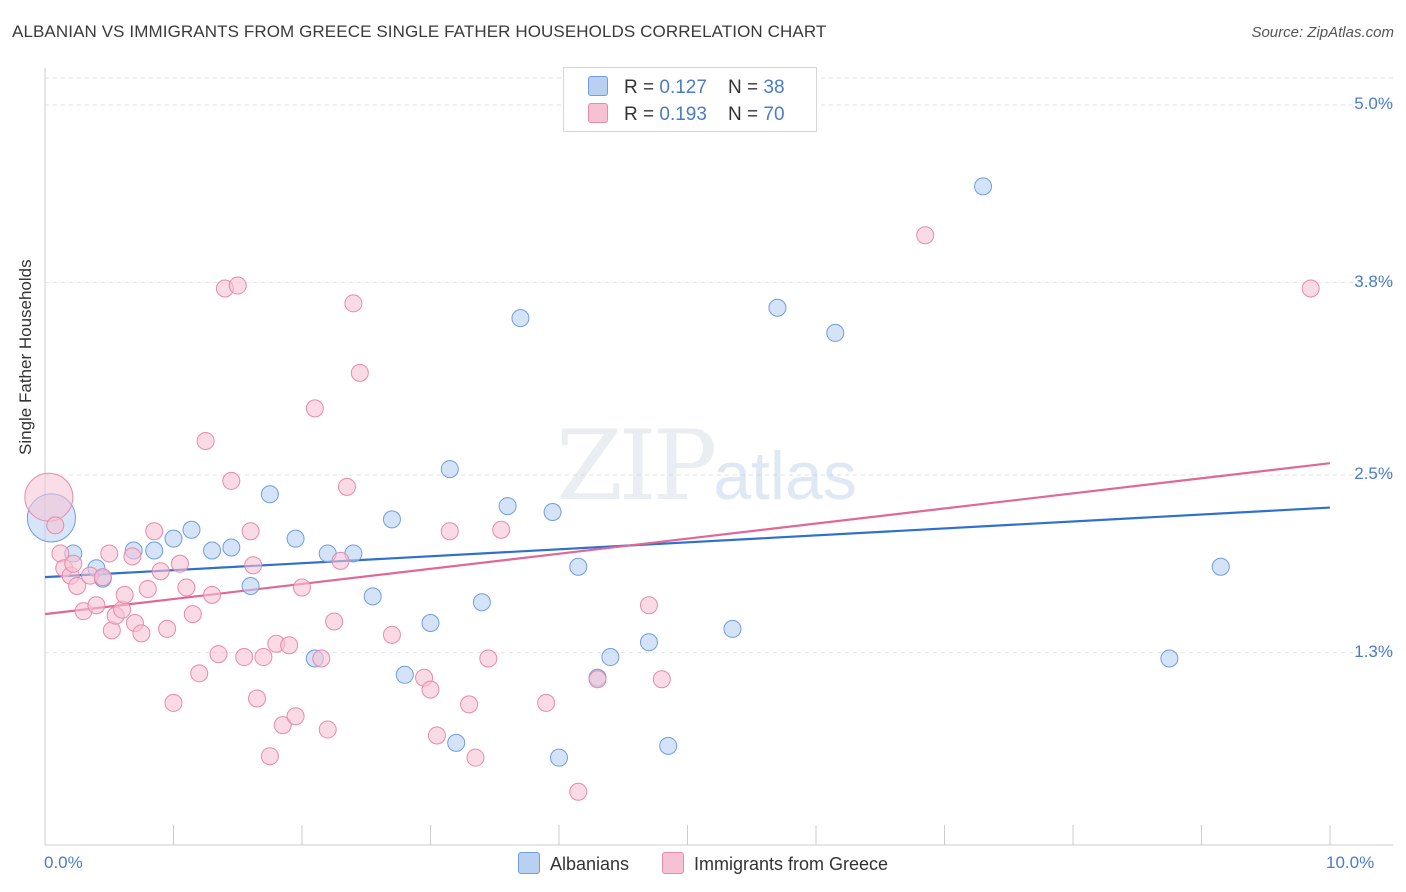 This screenshot has height=892, width=1406. Describe the element at coordinates (63, 862) in the screenshot. I see `x-tick-label-min: 0.0%` at that location.